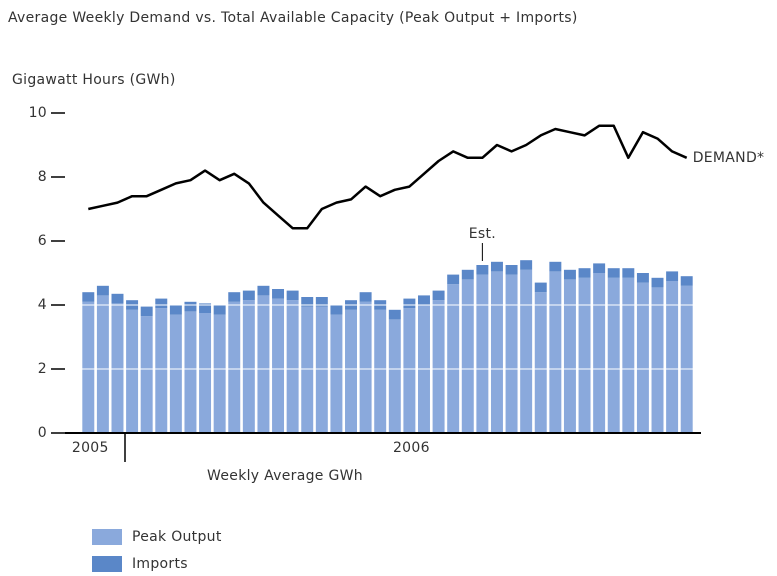 The width and height of the screenshot is (777, 576). Describe the element at coordinates (388, 177) in the screenshot. I see `demand-line` at that location.